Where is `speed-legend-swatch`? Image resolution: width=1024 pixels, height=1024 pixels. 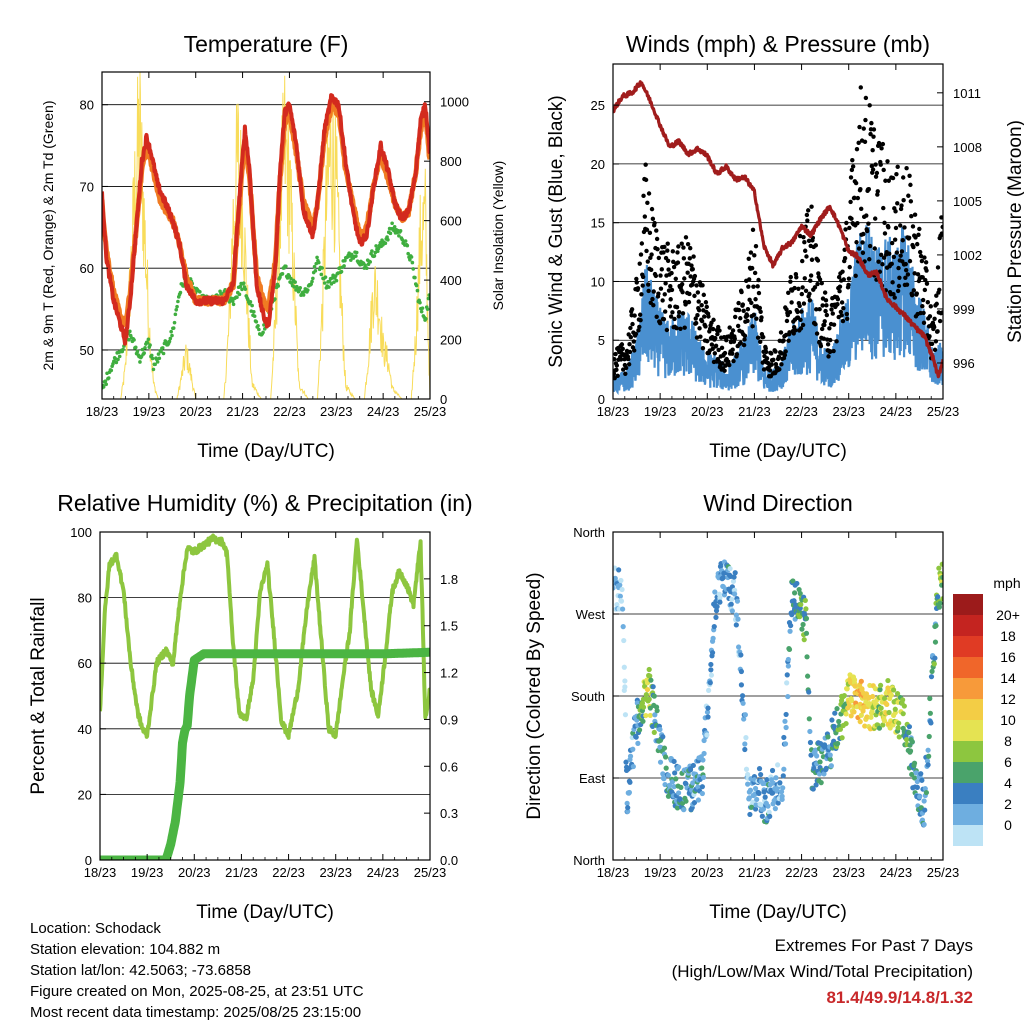 speed-legend-swatch is located at coordinates (968, 688).